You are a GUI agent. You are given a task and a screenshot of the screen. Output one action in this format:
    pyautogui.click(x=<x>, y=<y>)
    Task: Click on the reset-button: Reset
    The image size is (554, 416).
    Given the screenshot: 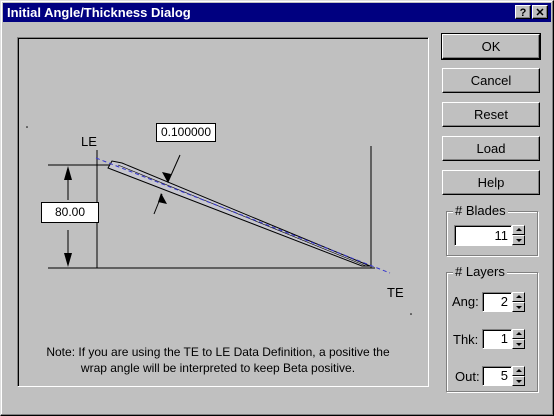 What is the action you would take?
    pyautogui.click(x=491, y=114)
    